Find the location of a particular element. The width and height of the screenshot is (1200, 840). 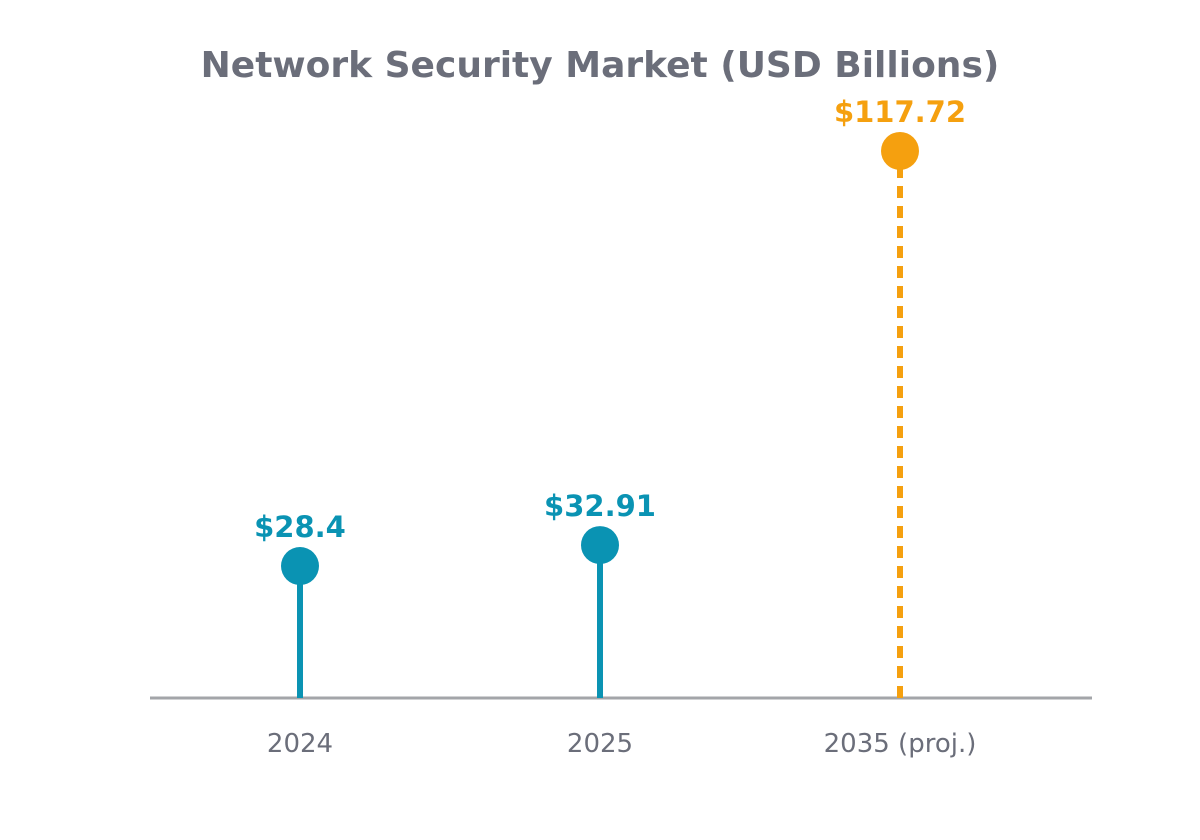

value-label-0: $28.4 is located at coordinates (300, 527).